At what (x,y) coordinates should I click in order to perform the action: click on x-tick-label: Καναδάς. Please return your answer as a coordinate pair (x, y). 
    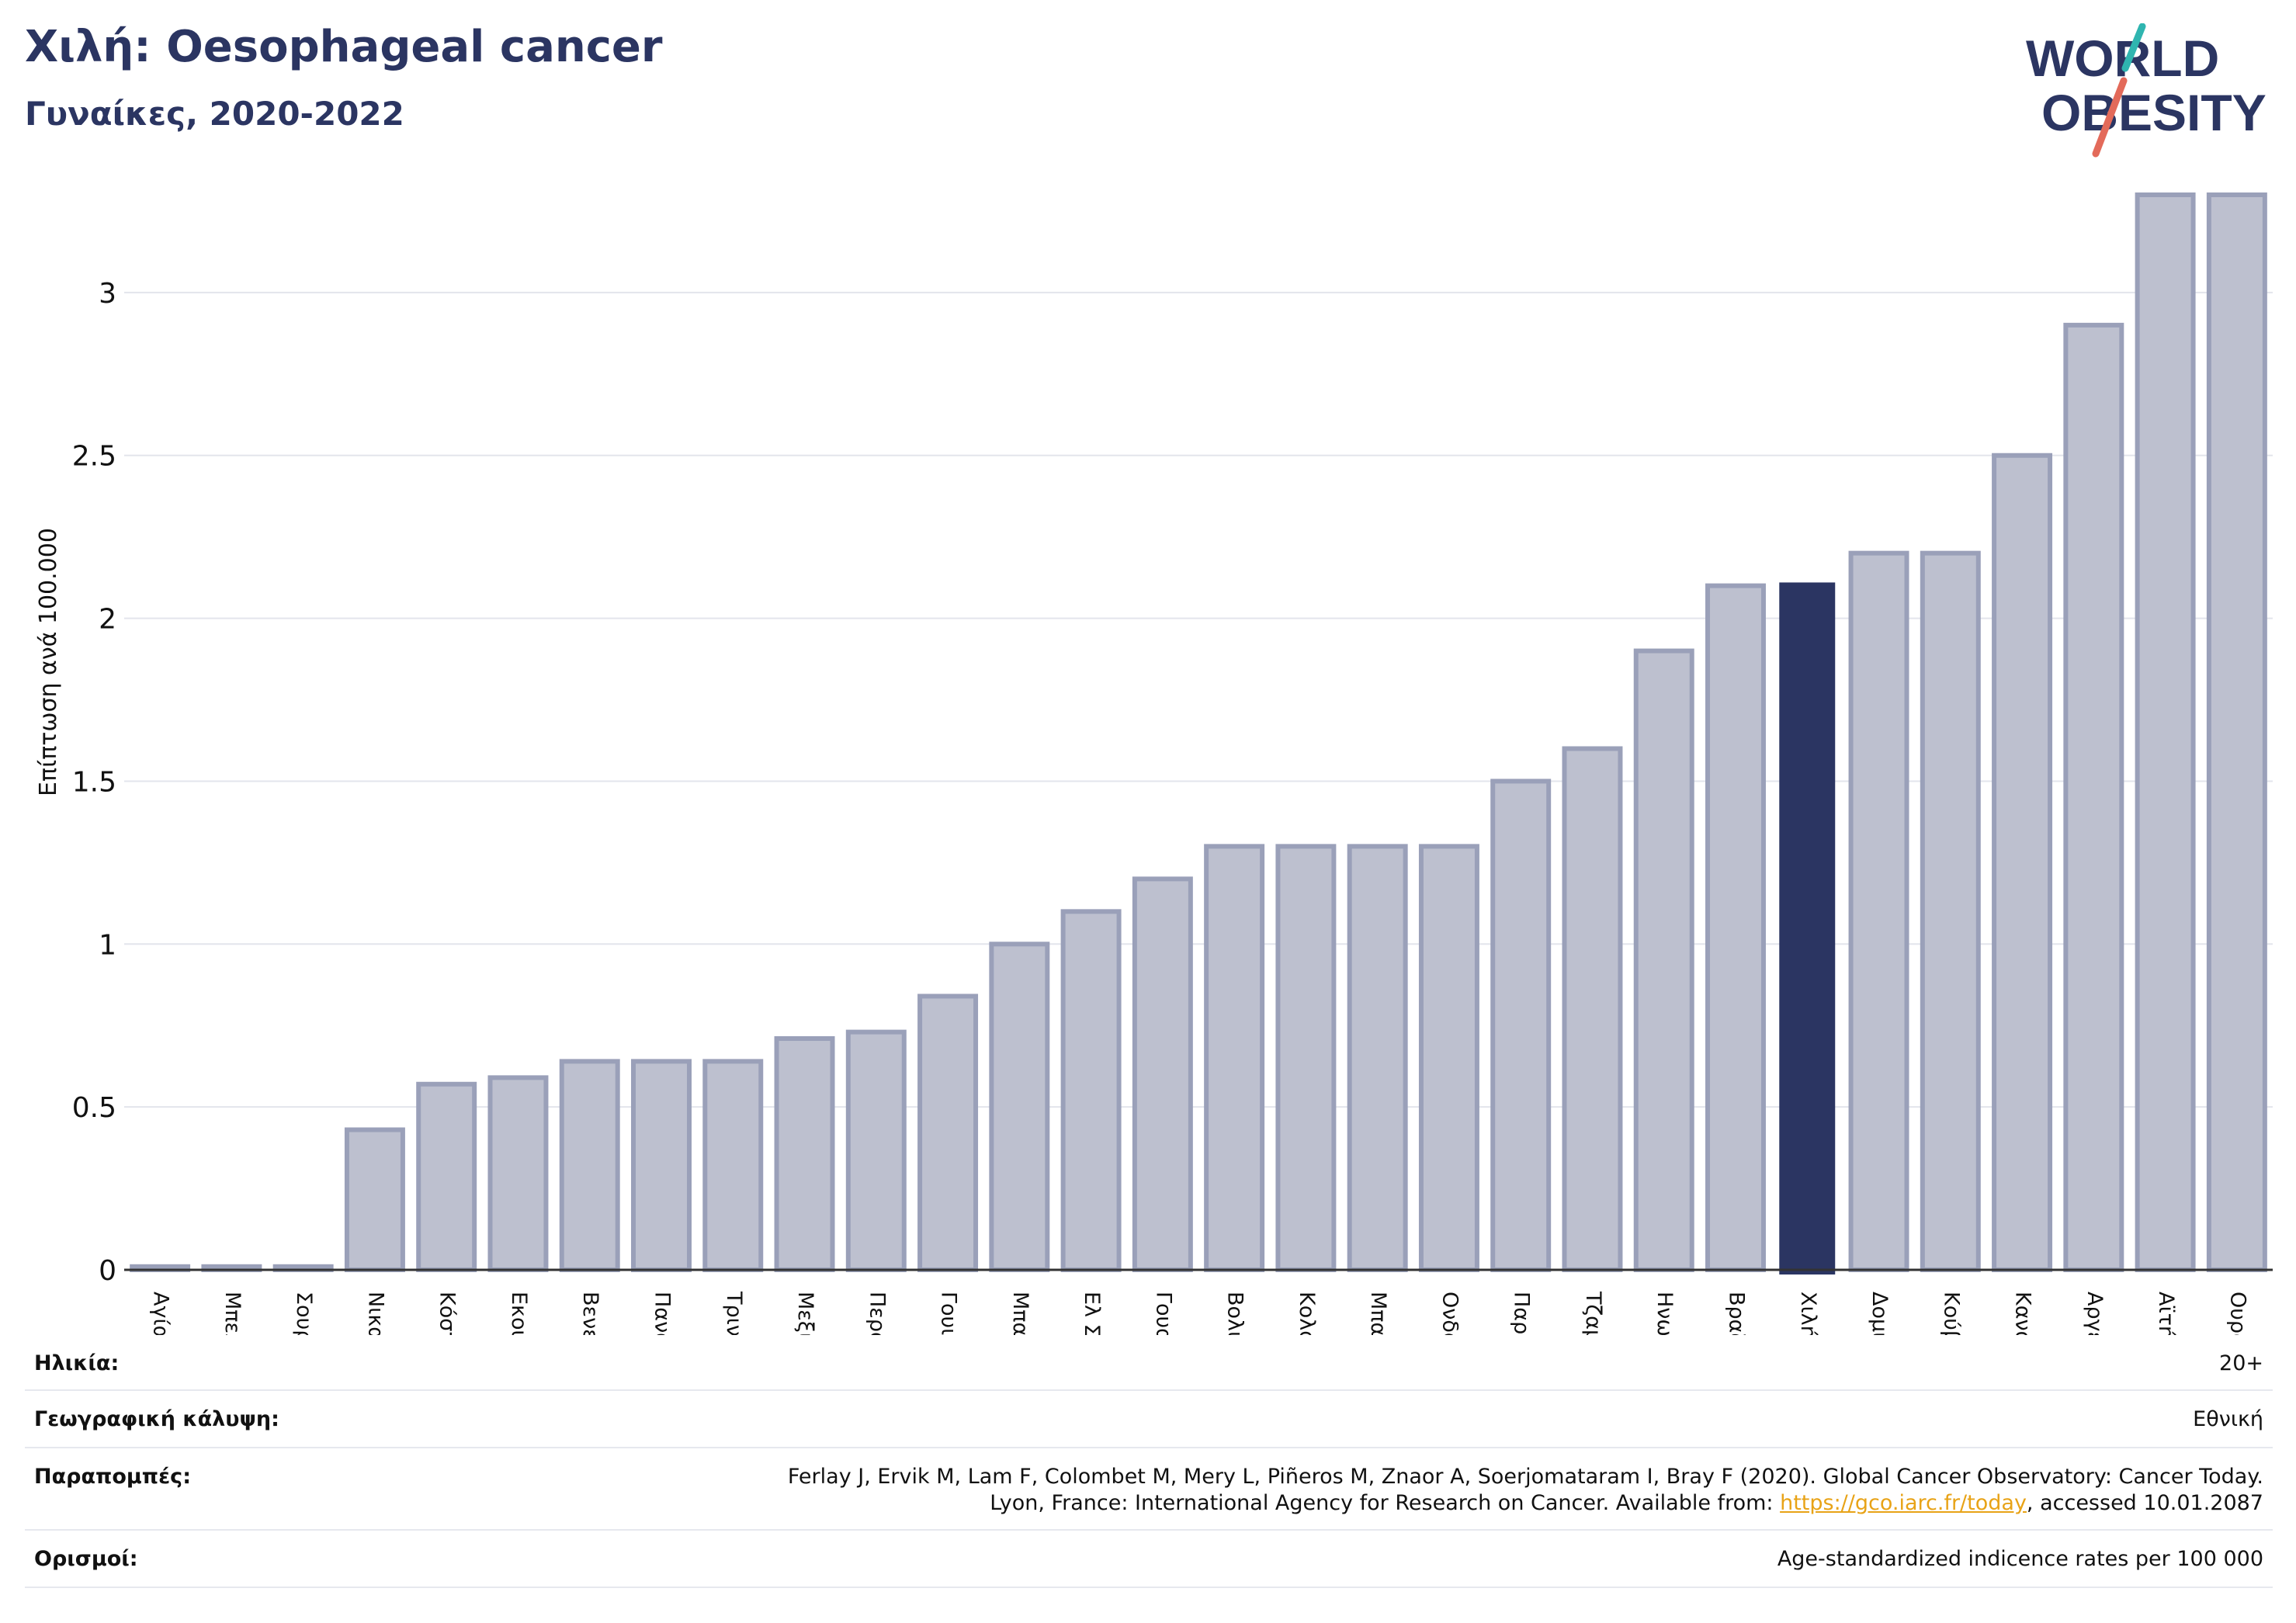
    Looking at the image, I should click on (2023, 1313).